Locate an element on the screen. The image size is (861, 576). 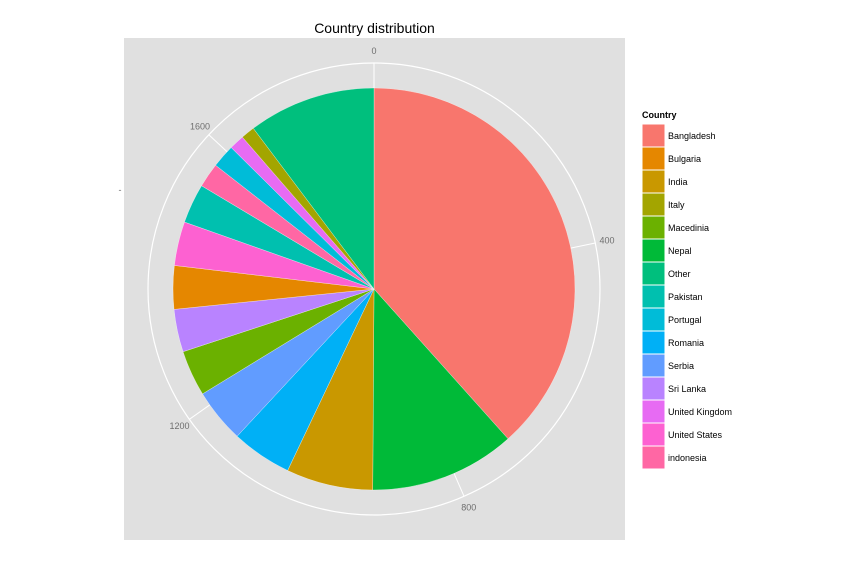
pie-slice-bangladesh is located at coordinates (474, 263).